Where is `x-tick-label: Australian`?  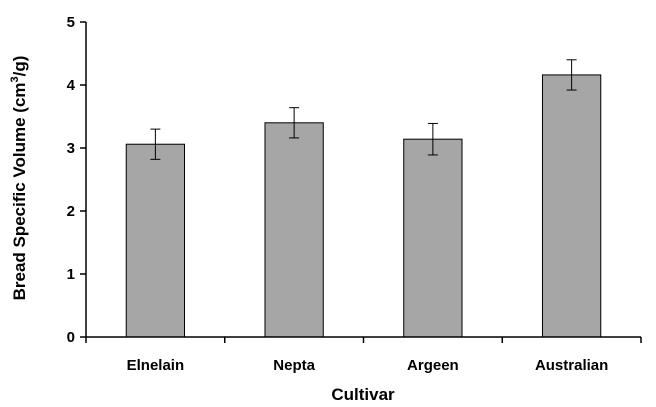 x-tick-label: Australian is located at coordinates (571, 365).